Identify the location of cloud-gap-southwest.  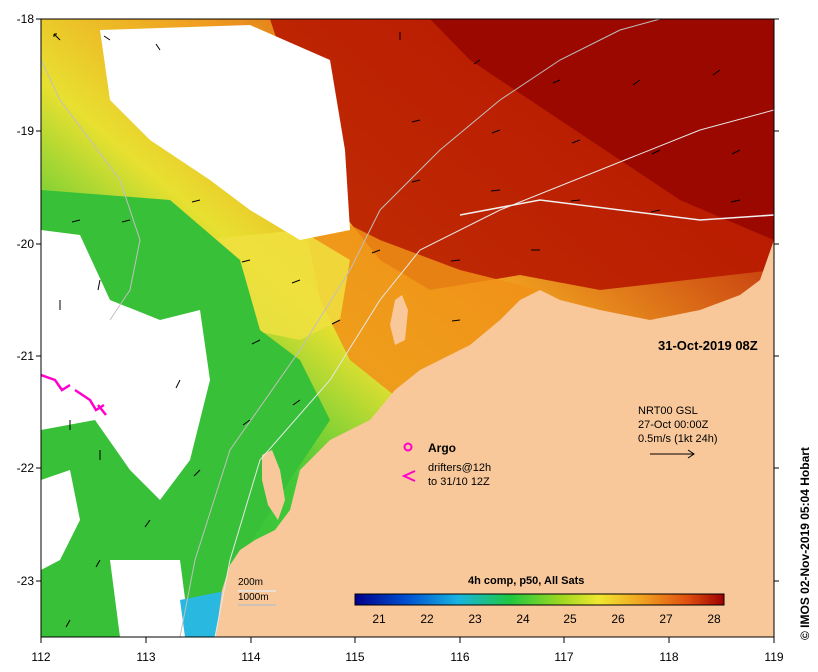
(60, 520).